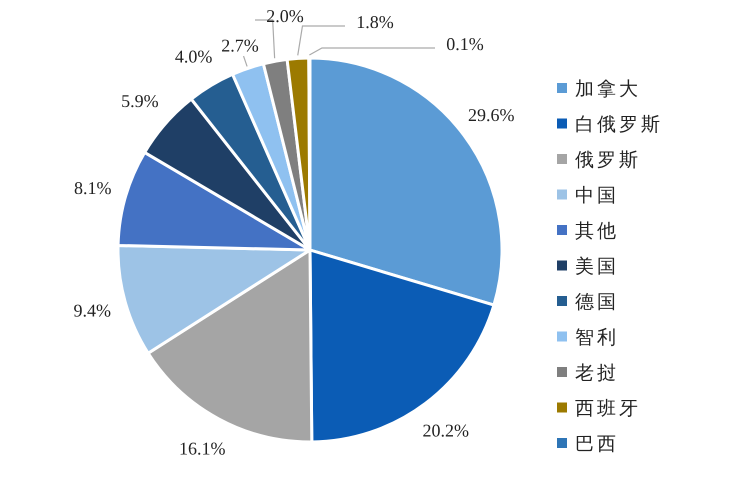 Image resolution: width=750 pixels, height=500 pixels. Describe the element at coordinates (597, 338) in the screenshot. I see `legend-label: 智利` at that location.